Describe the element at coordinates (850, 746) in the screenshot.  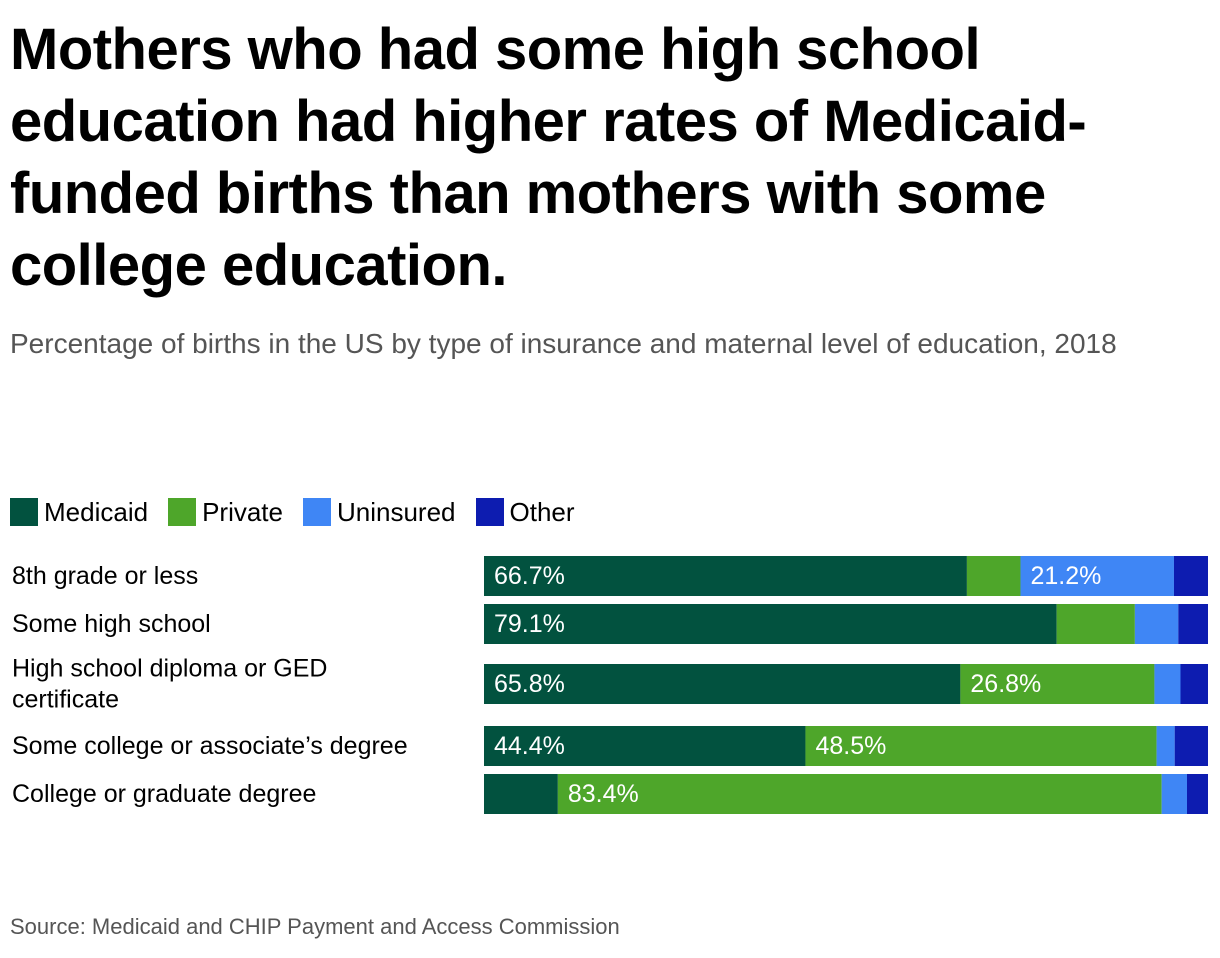
I see `data-label-private: 48.5%` at that location.